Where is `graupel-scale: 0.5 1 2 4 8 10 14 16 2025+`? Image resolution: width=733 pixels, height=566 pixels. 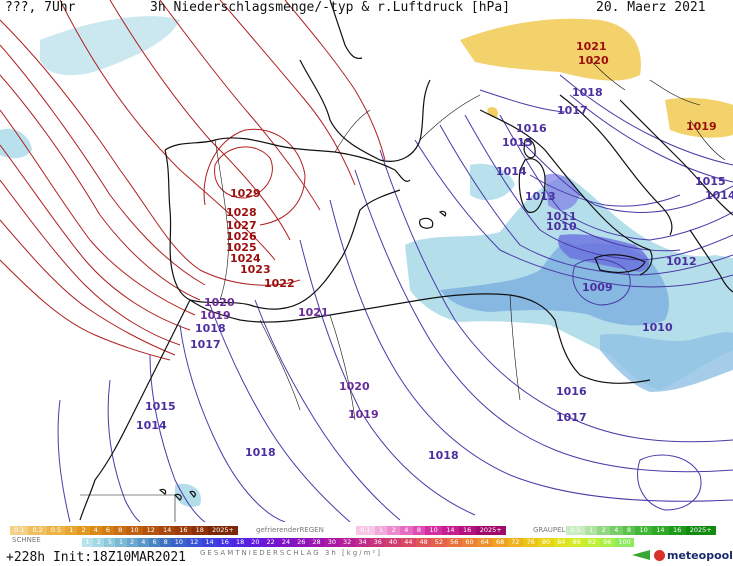 graupel-scale: 0.5 1 2 4 8 10 14 16 2025+ is located at coordinates (641, 530).